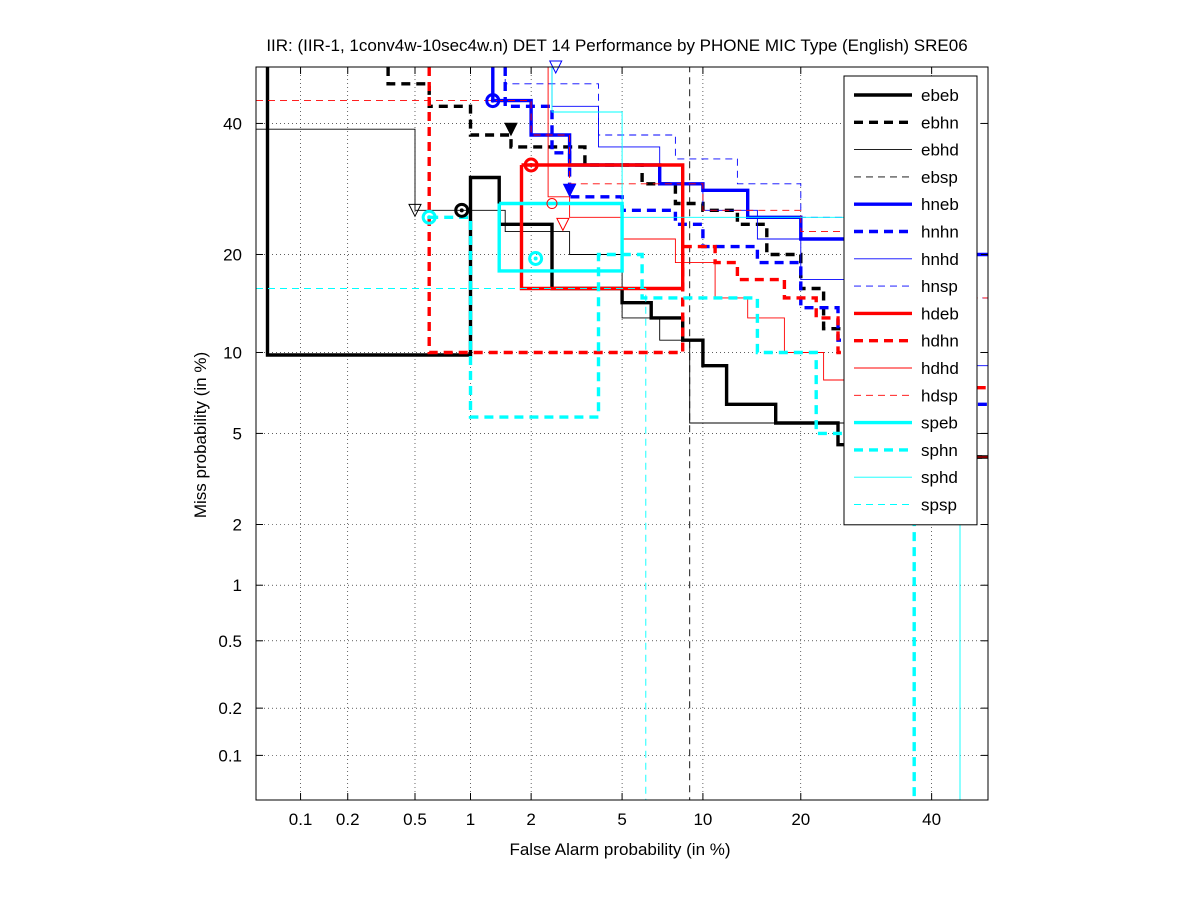 The height and width of the screenshot is (900, 1201). What do you see at coordinates (939, 423) in the screenshot?
I see `legend-label-speb: speb` at bounding box center [939, 423].